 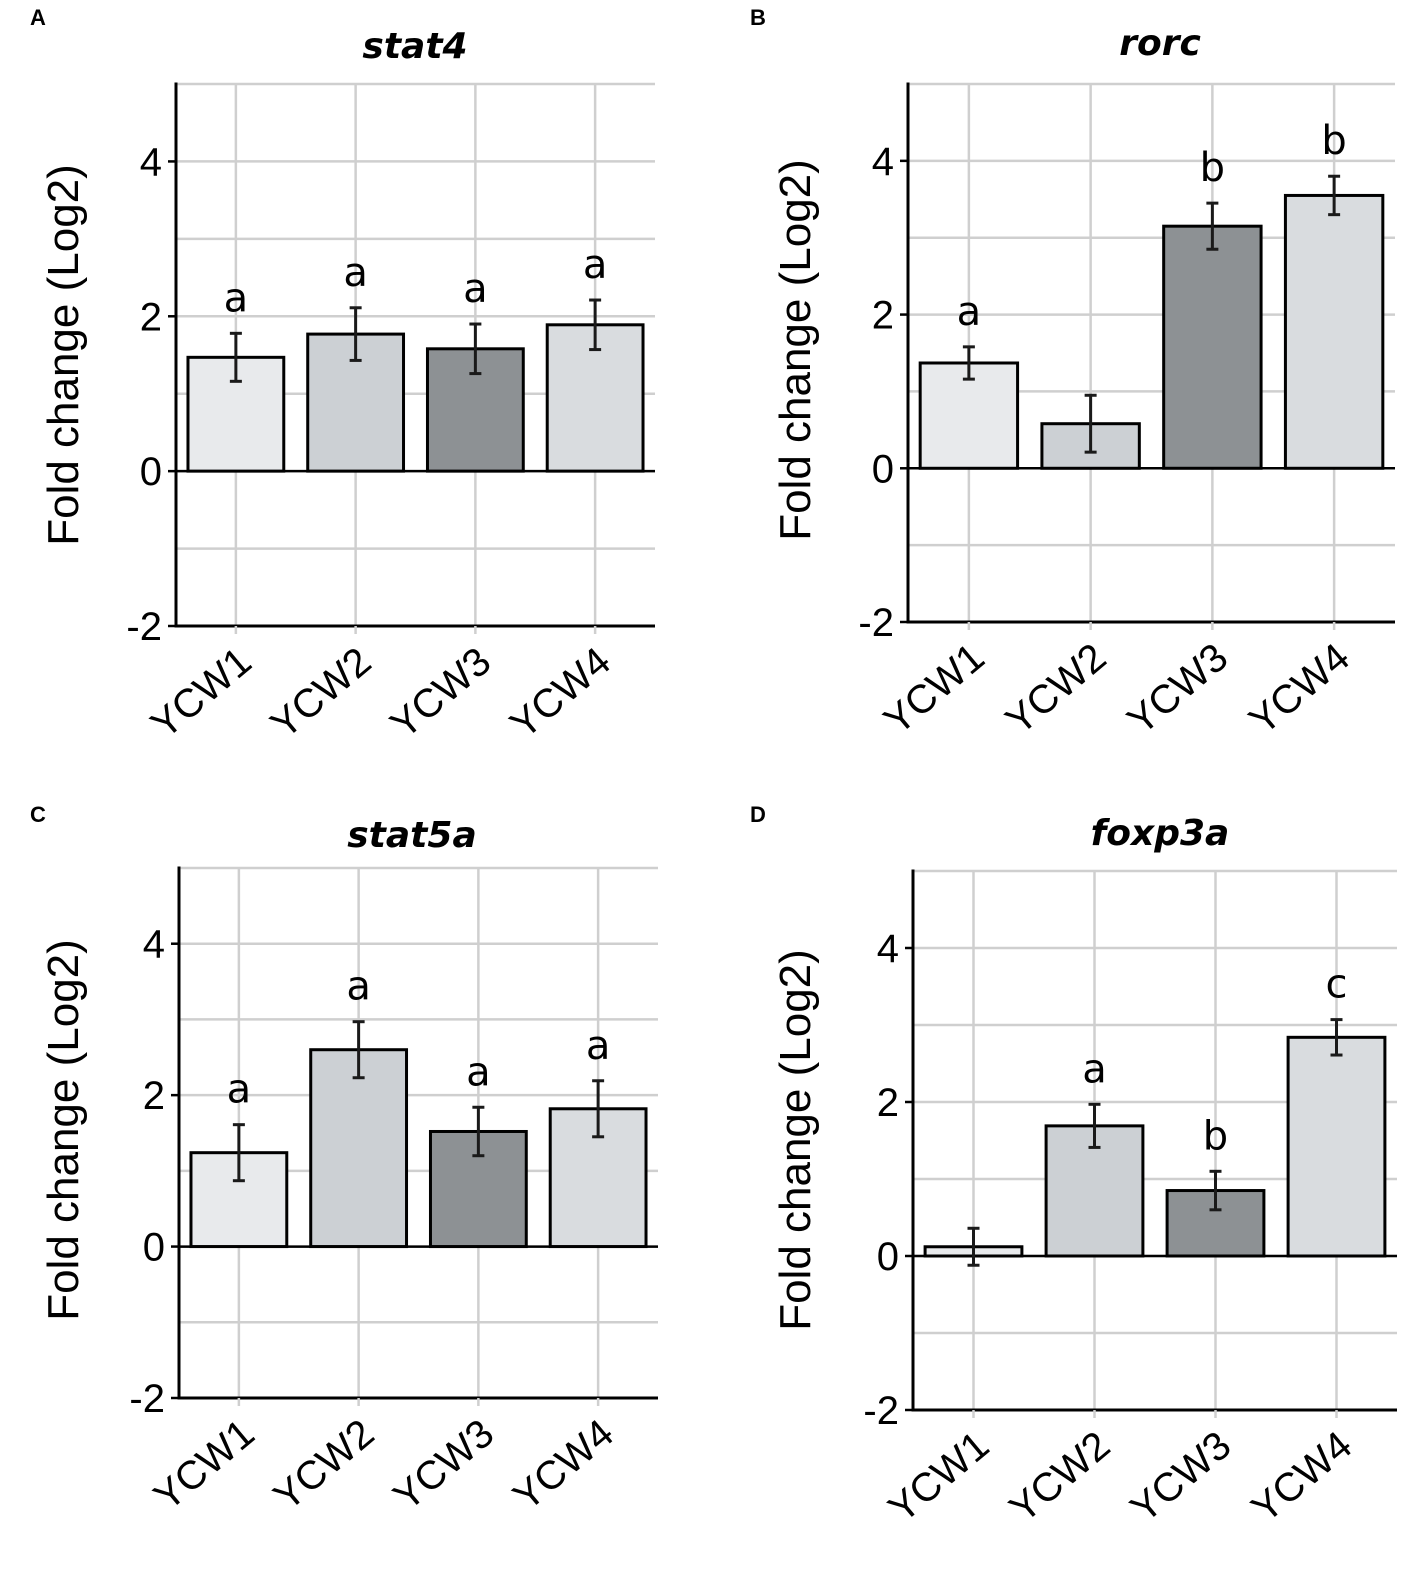 What do you see at coordinates (1337, 985) in the screenshot?
I see `significance-label: c` at bounding box center [1337, 985].